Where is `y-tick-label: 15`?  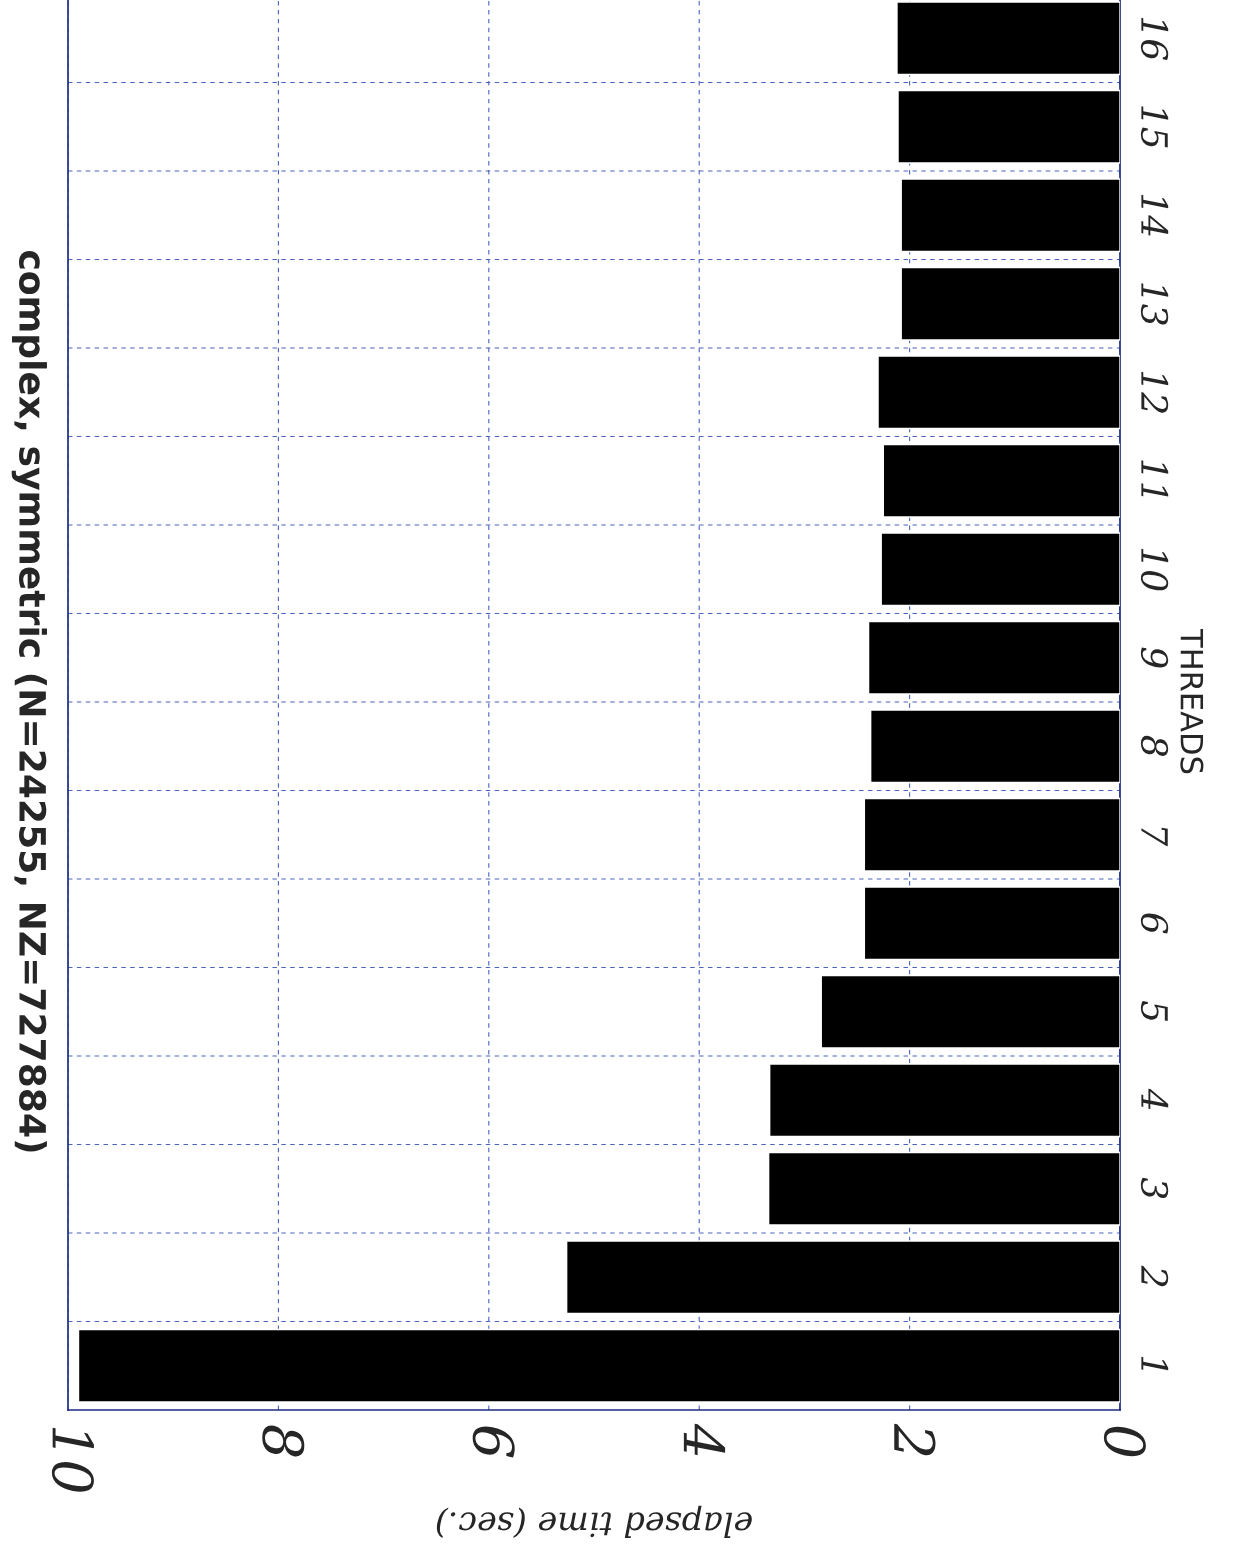
y-tick-label: 15 is located at coordinates (1154, 127).